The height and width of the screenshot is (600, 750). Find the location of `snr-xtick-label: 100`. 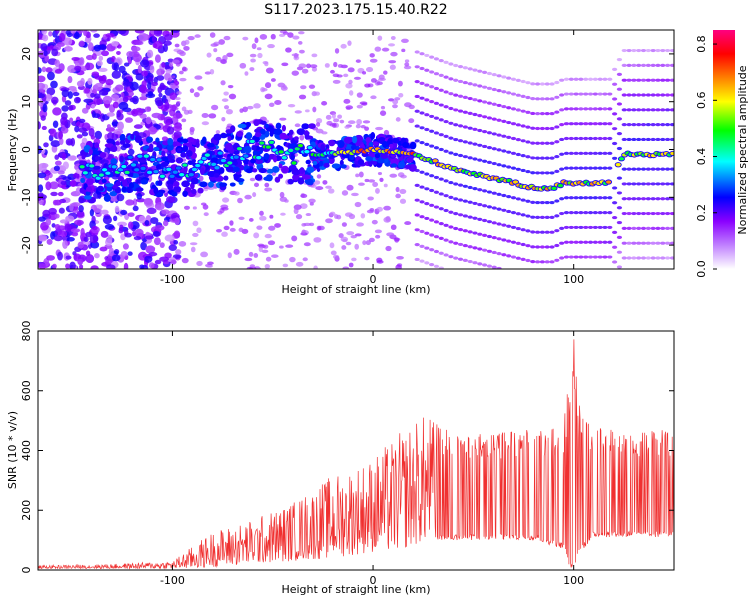

snr-xtick-label: 100 is located at coordinates (573, 580).